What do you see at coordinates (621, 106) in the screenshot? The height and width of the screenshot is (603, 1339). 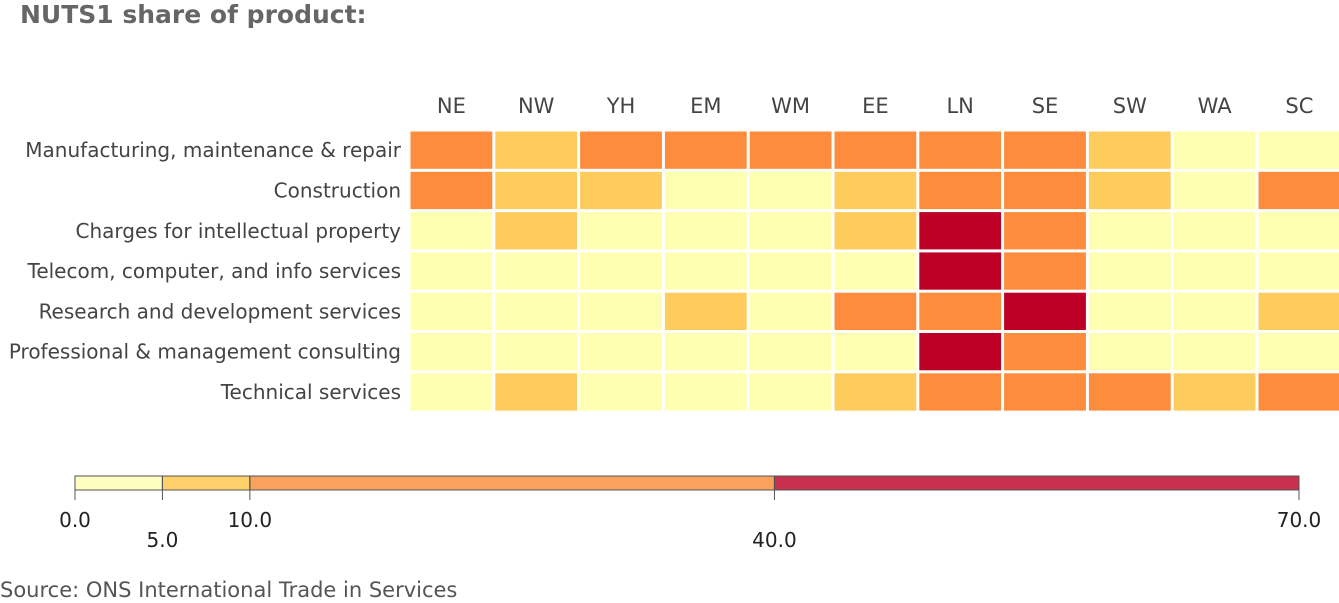 I see `column-label-yh: YH` at bounding box center [621, 106].